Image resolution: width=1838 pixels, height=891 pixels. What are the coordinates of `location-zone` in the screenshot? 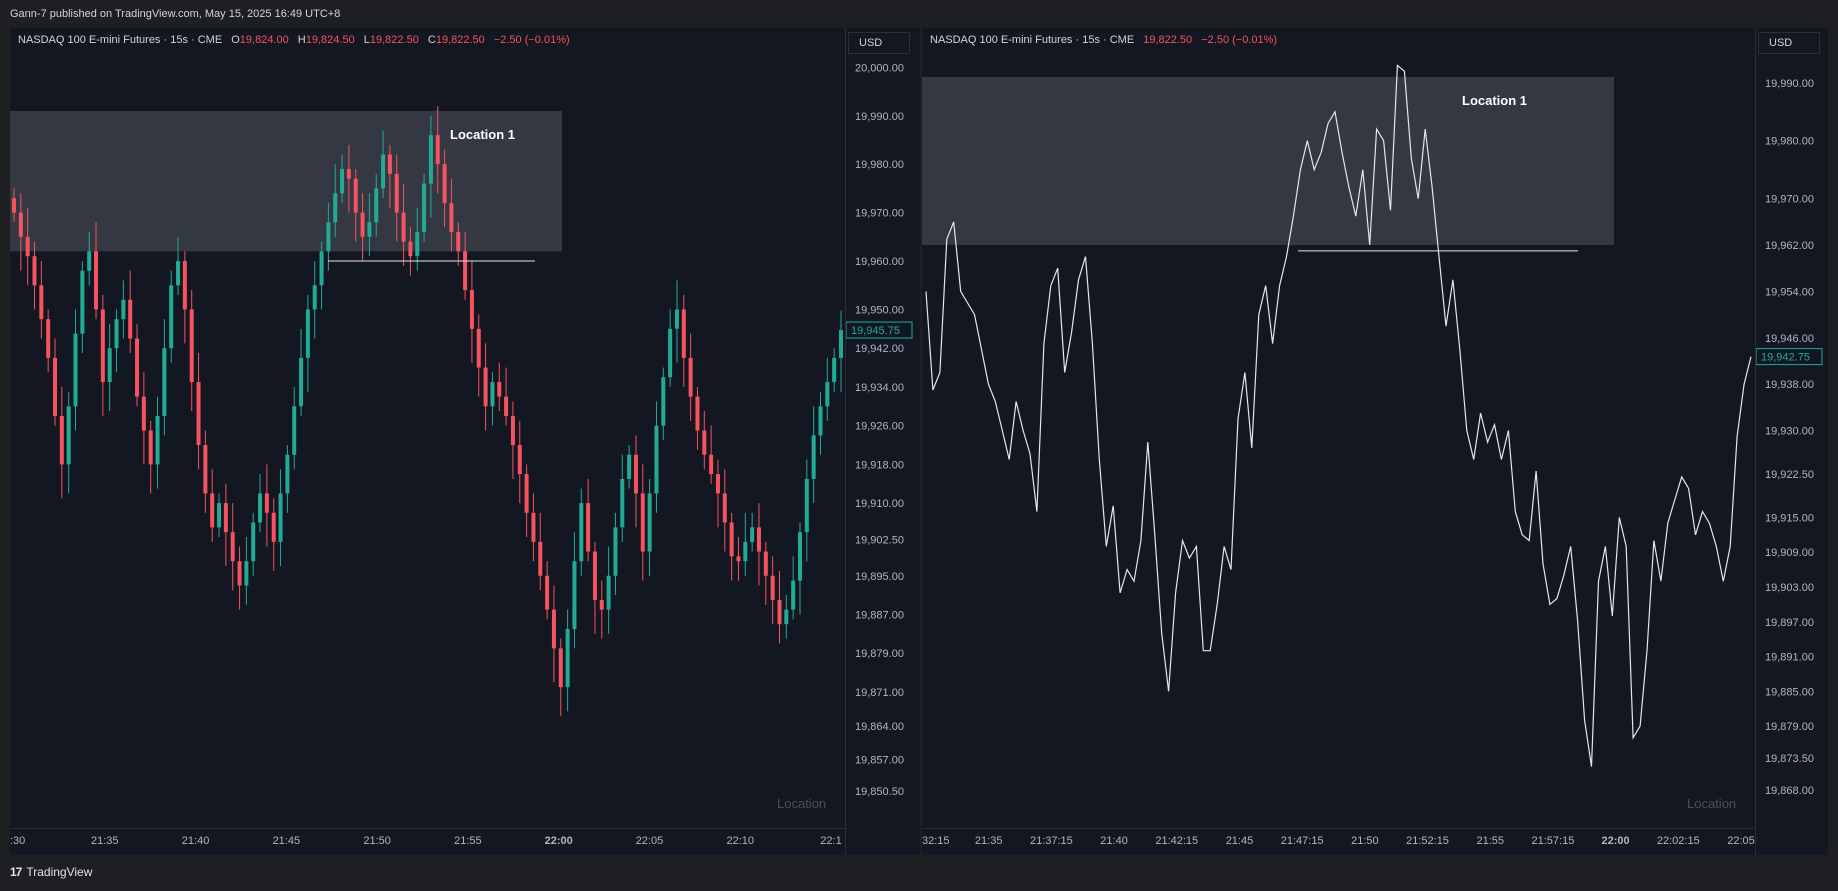 It's located at (286, 181).